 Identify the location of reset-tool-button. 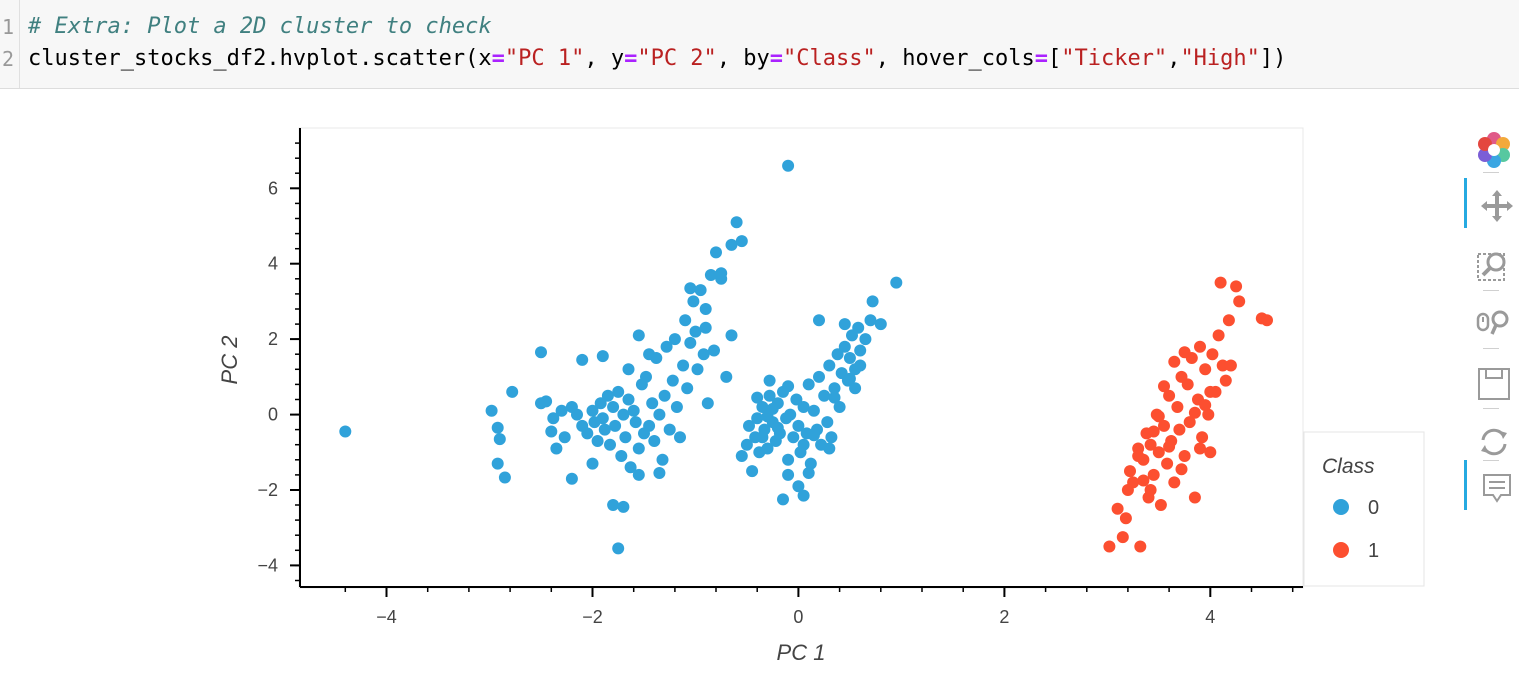
(1489, 439).